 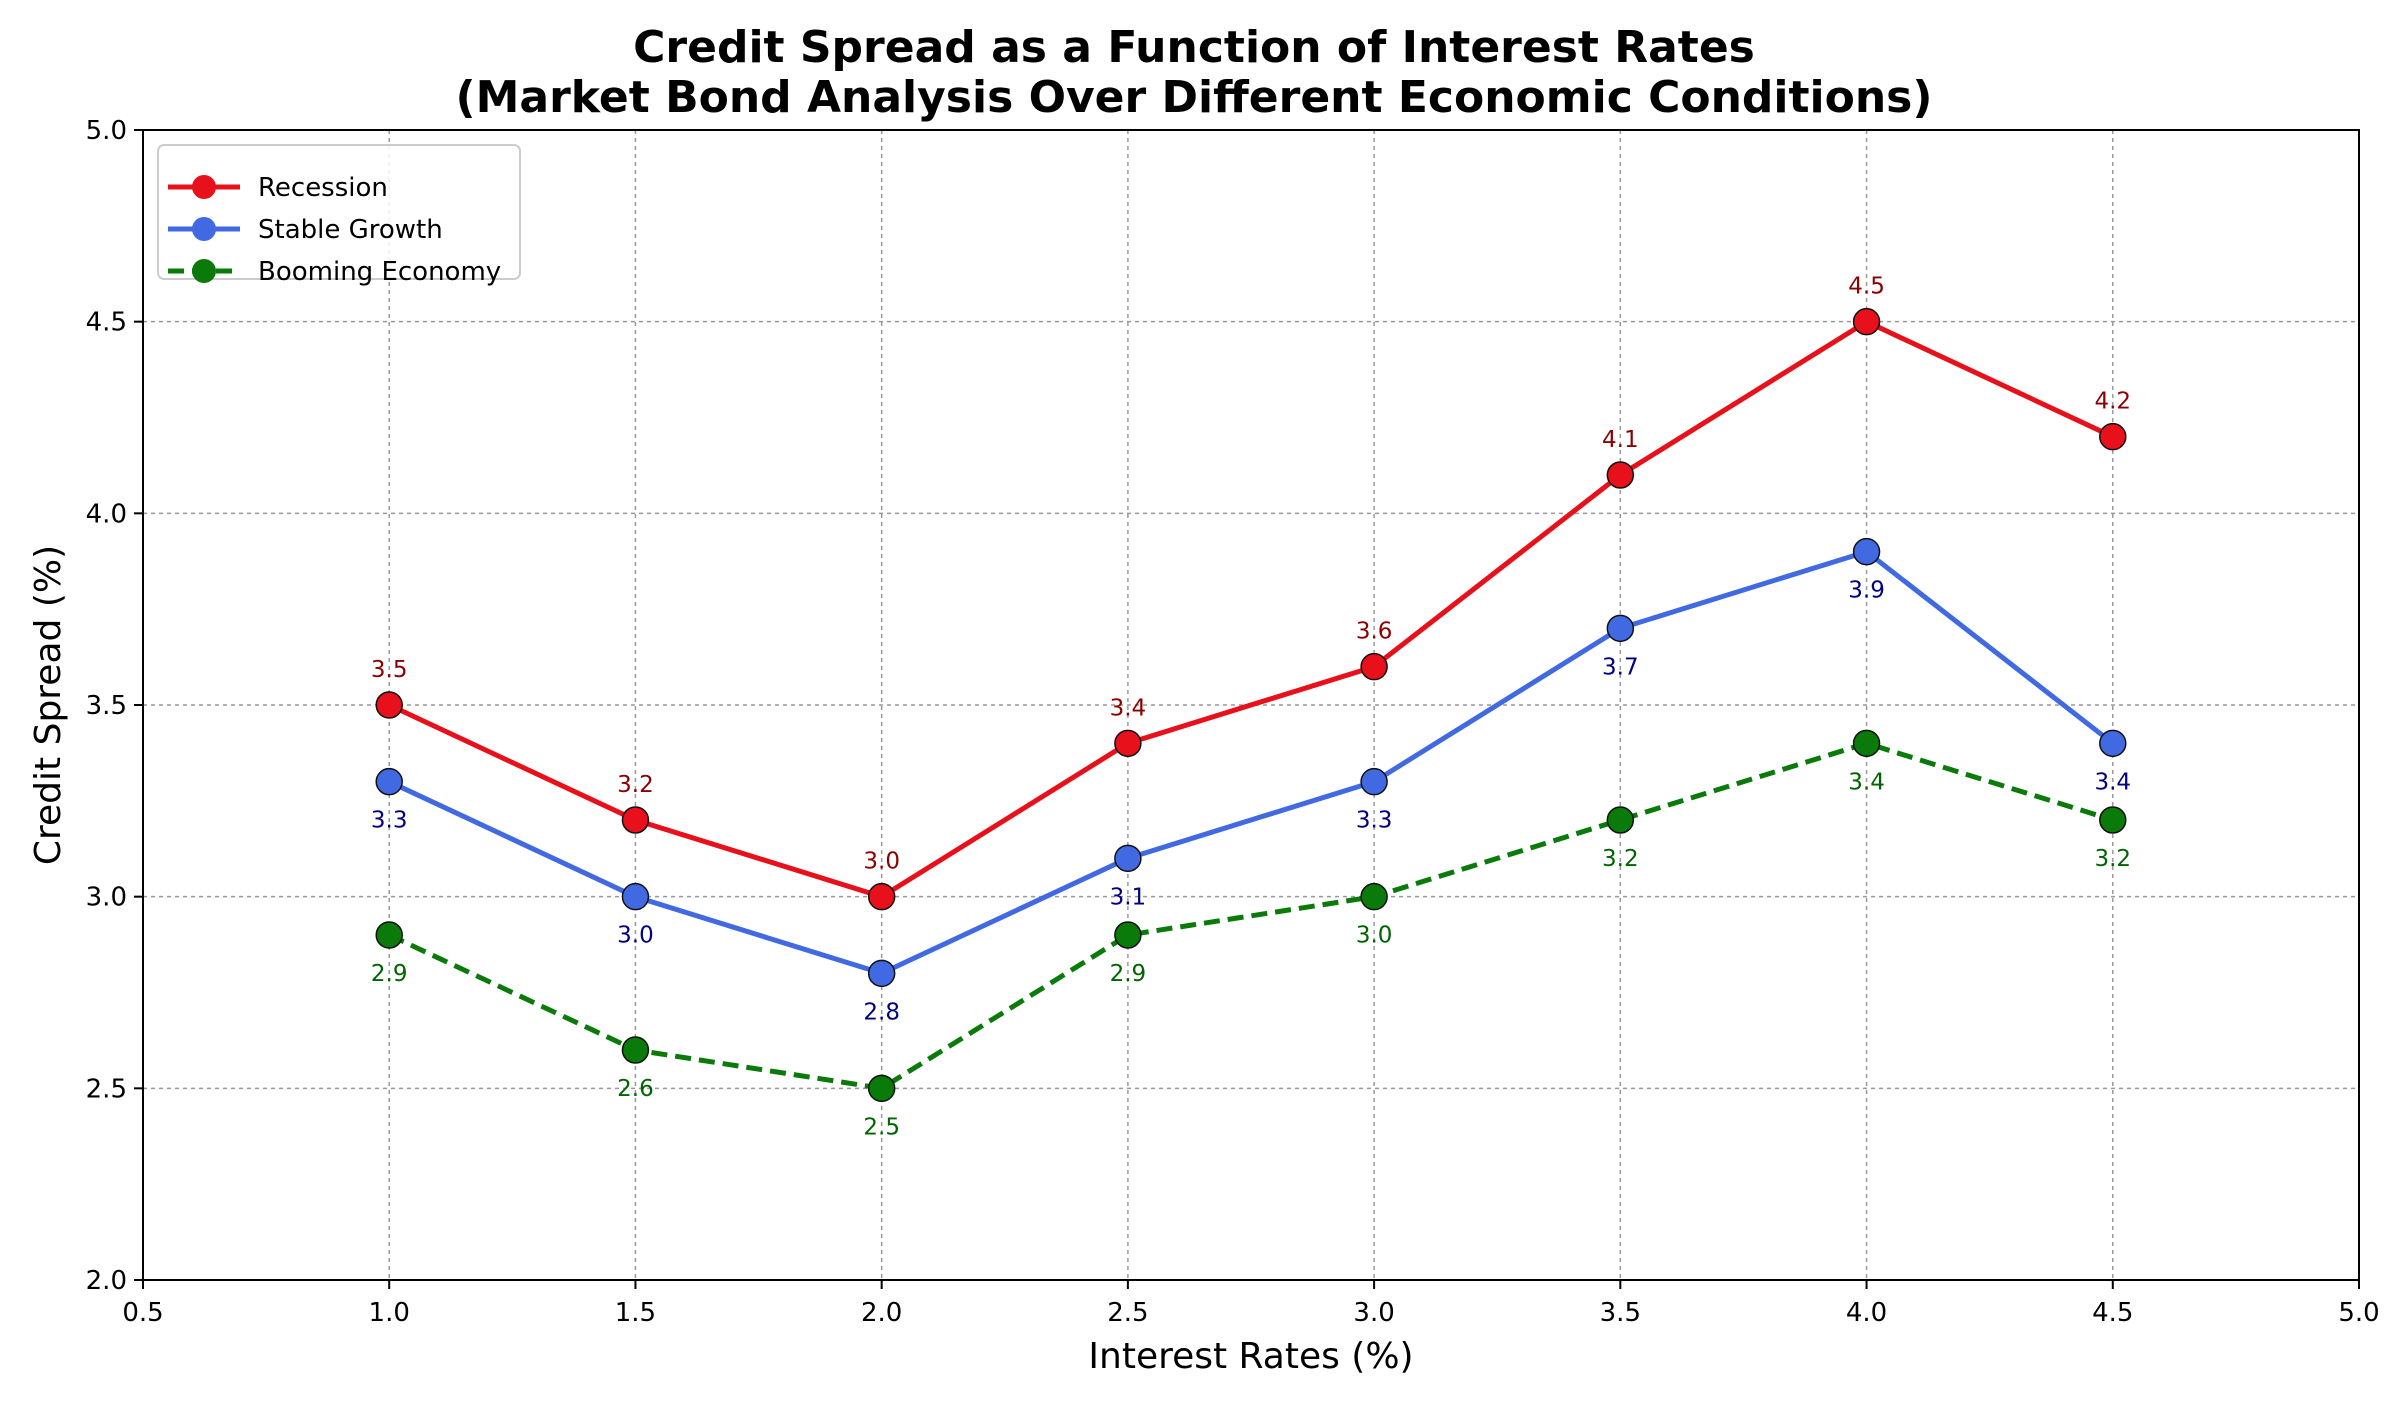 I want to click on data-label: 2.5, so click(x=881, y=1127).